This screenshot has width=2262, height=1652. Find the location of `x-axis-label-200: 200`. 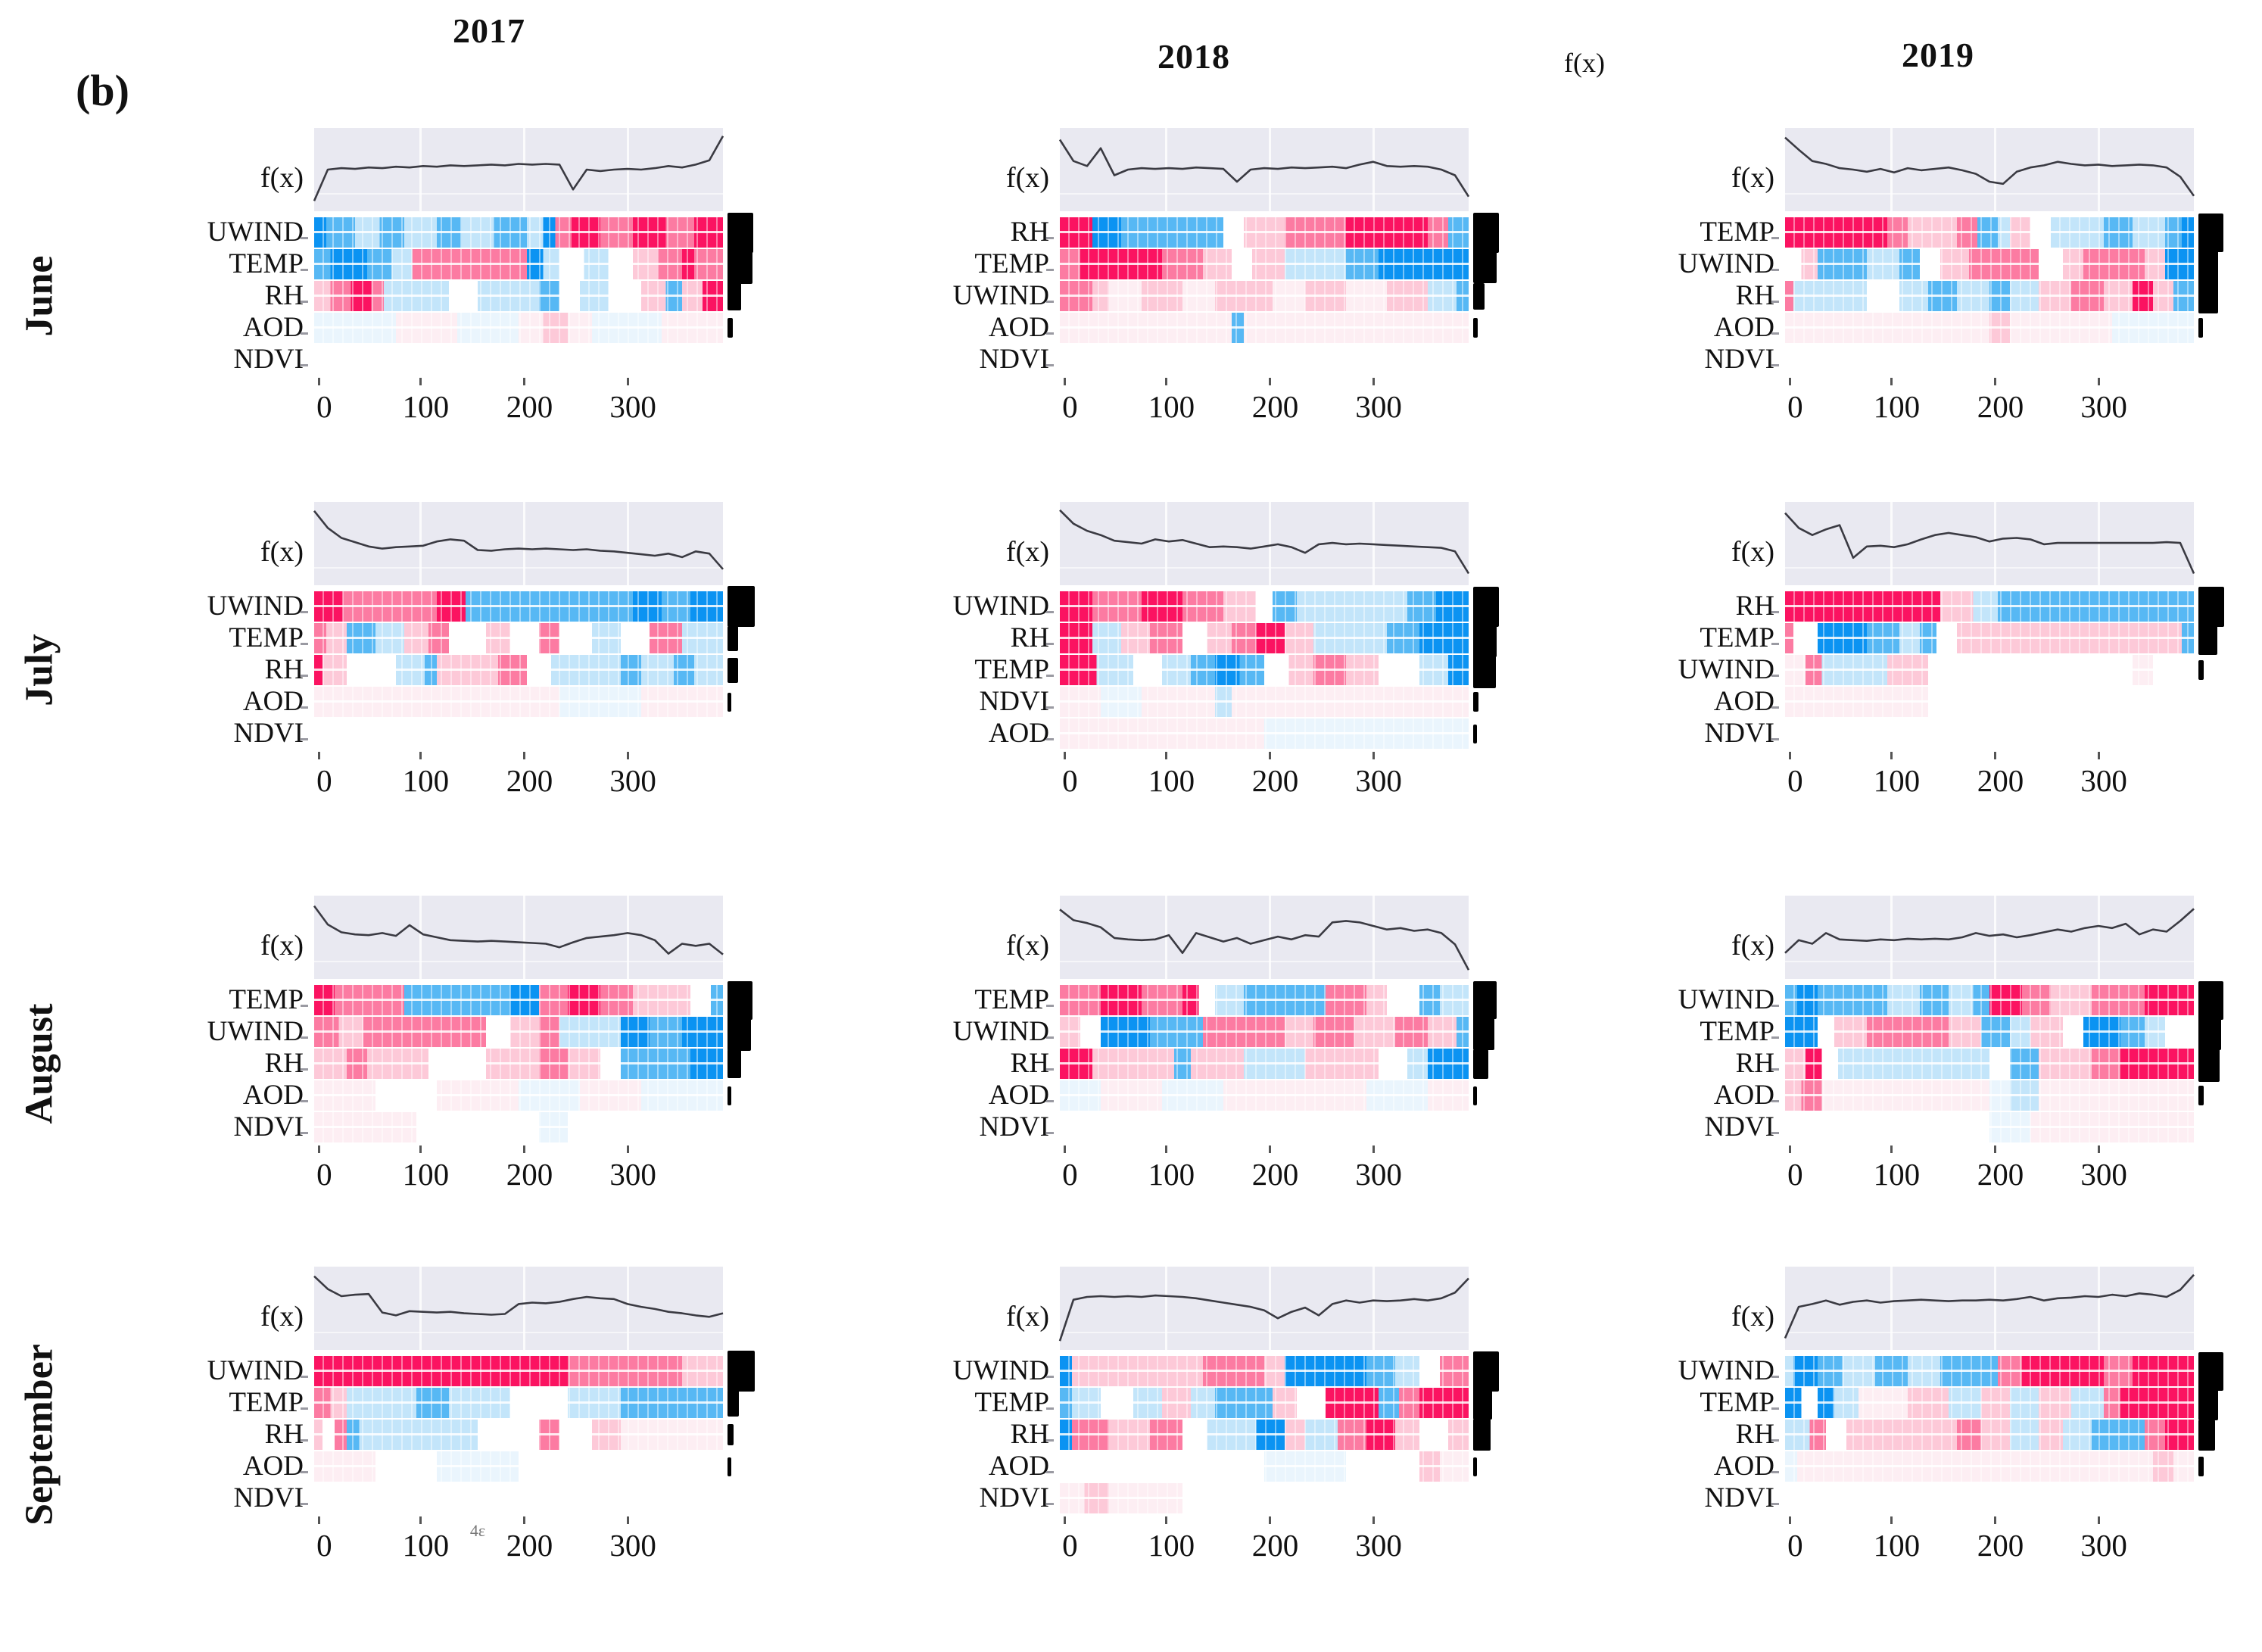

x-axis-label-200: 200 is located at coordinates (529, 1545).